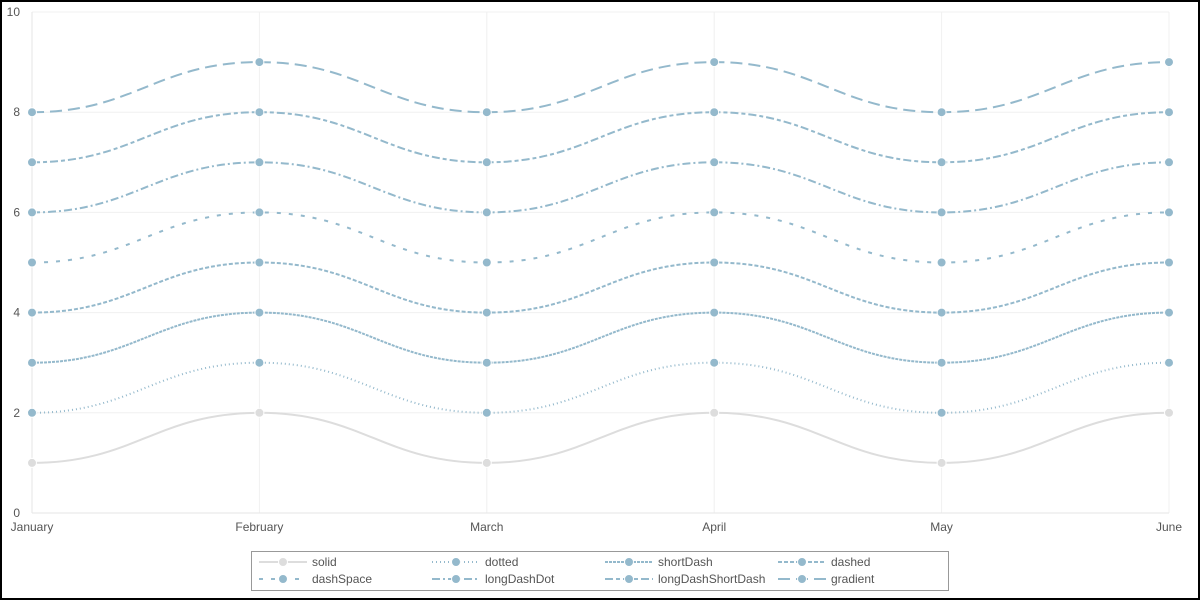 The image size is (1200, 600). I want to click on legend-label: gradient, so click(853, 579).